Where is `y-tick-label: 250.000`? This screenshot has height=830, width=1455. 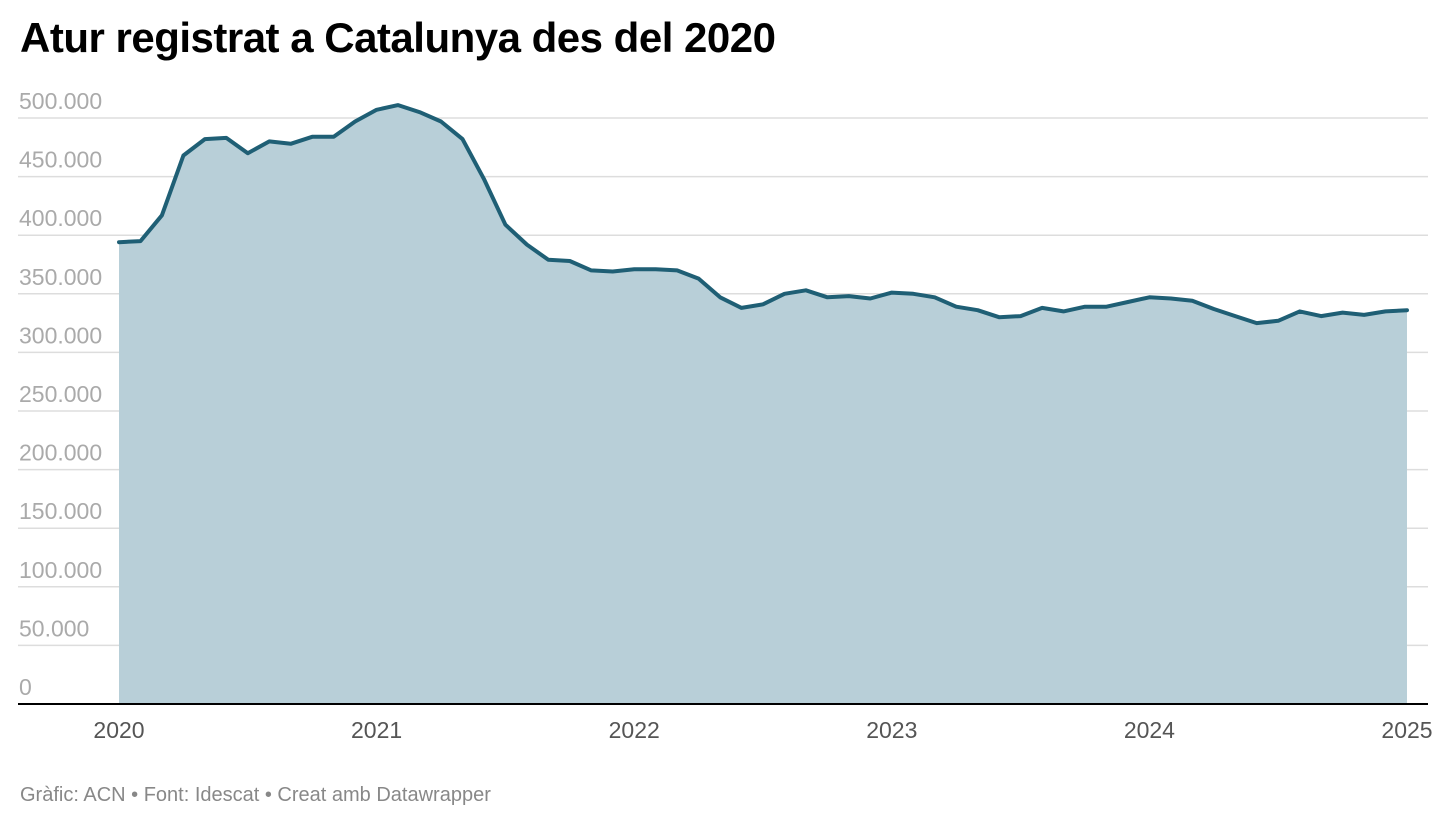 y-tick-label: 250.000 is located at coordinates (60, 394).